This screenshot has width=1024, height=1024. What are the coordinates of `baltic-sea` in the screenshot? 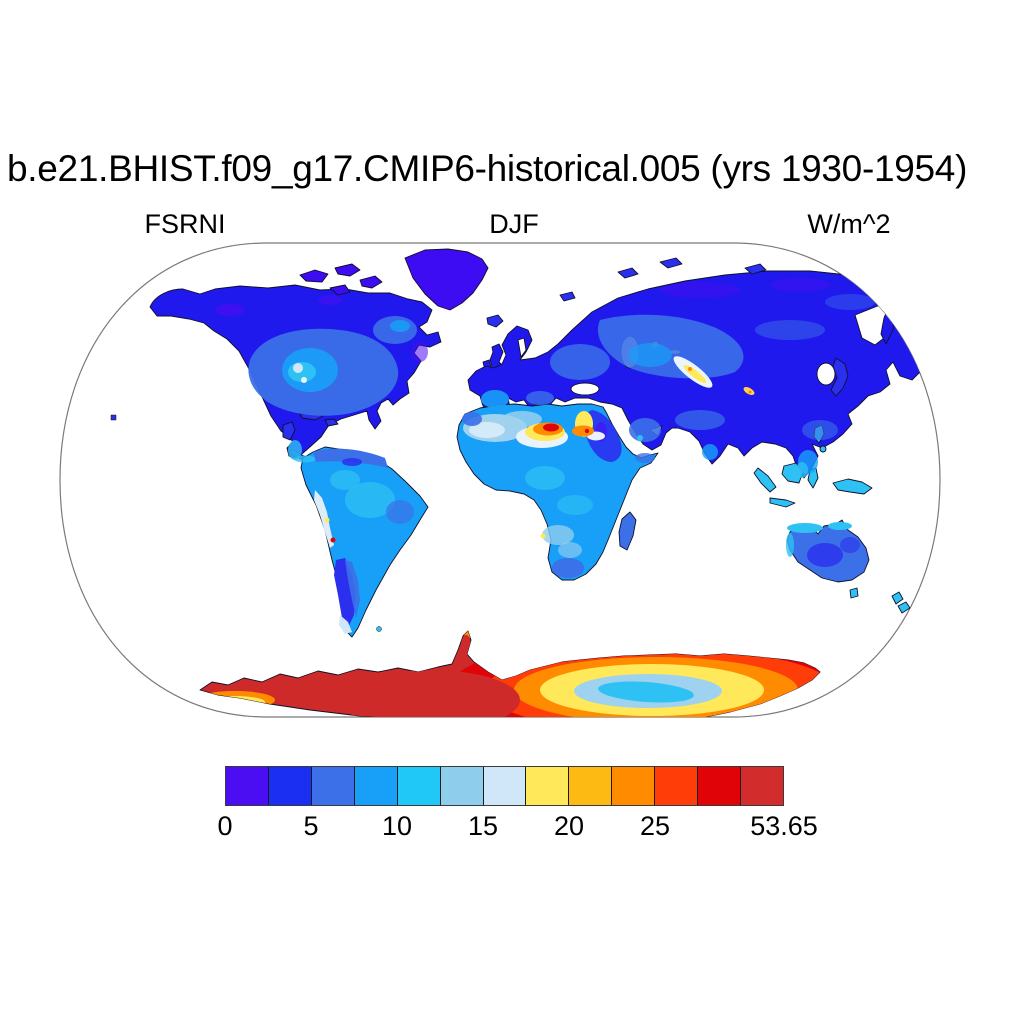 It's located at (522, 347).